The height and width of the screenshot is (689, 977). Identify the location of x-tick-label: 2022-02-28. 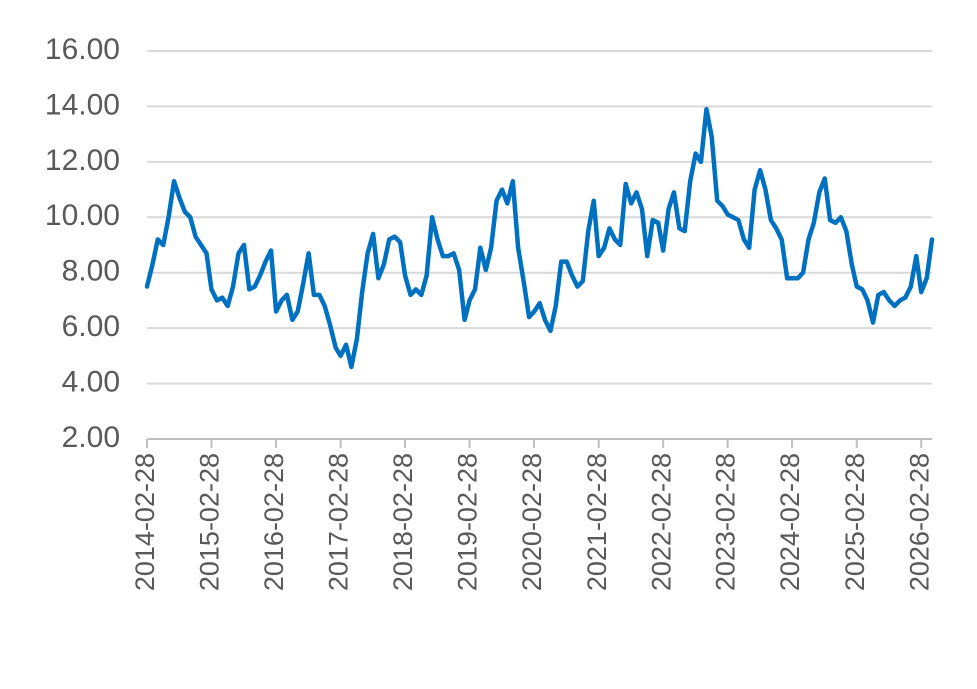
(661, 522).